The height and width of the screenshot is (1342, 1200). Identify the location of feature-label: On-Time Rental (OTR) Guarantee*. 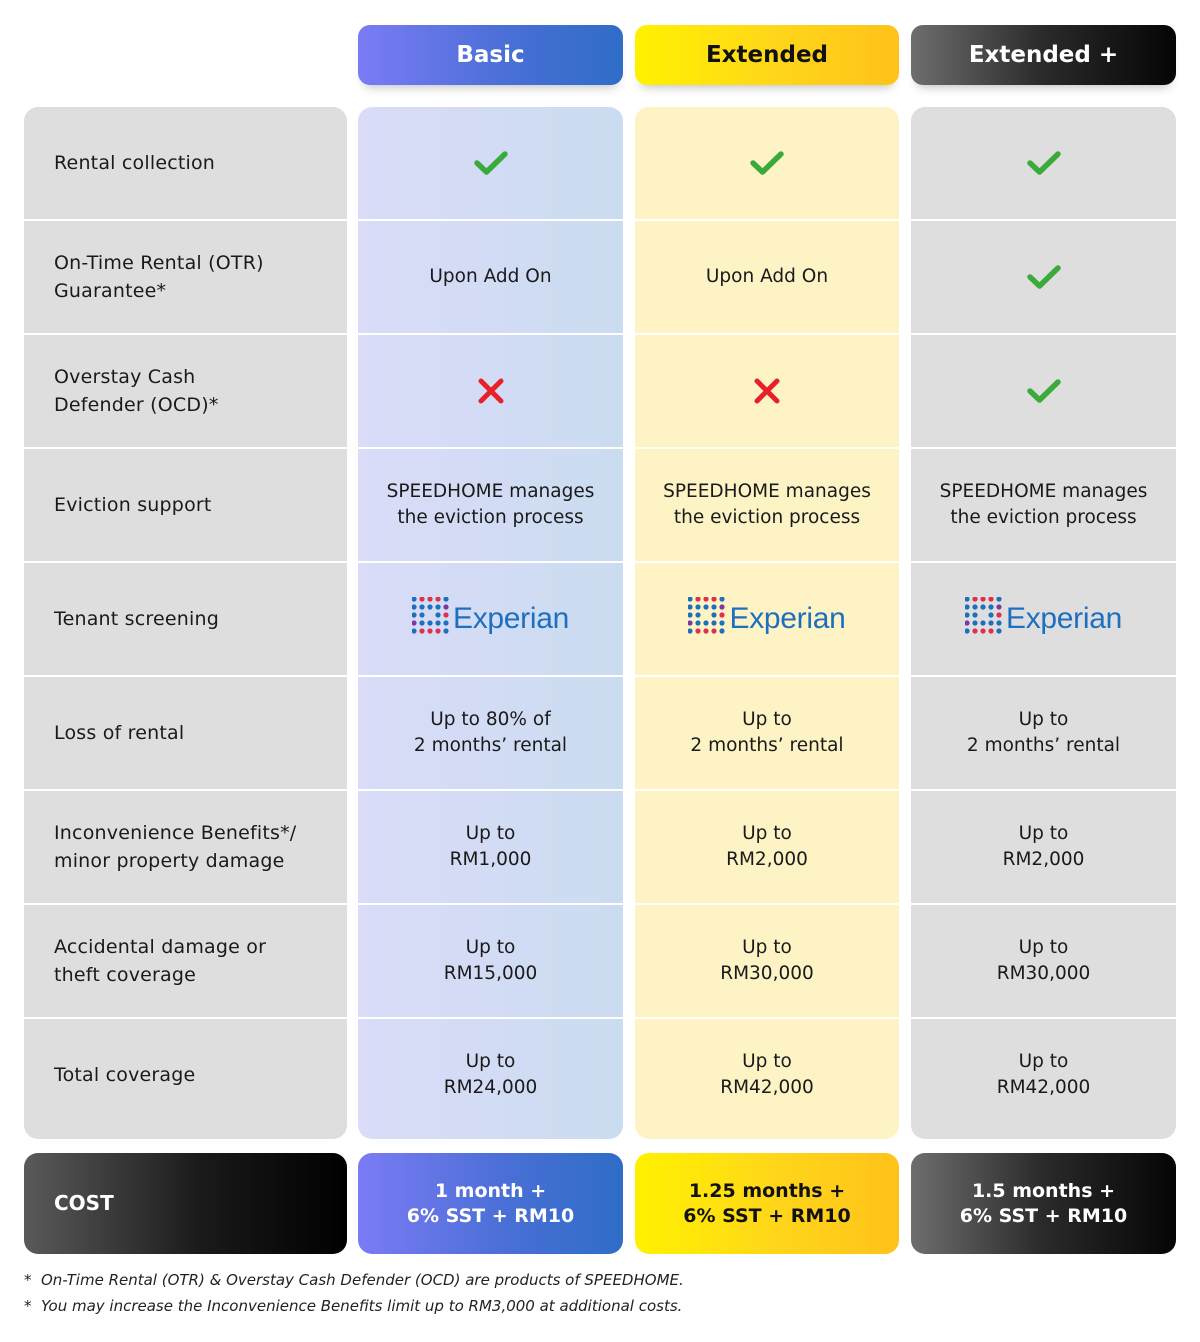
(159, 277).